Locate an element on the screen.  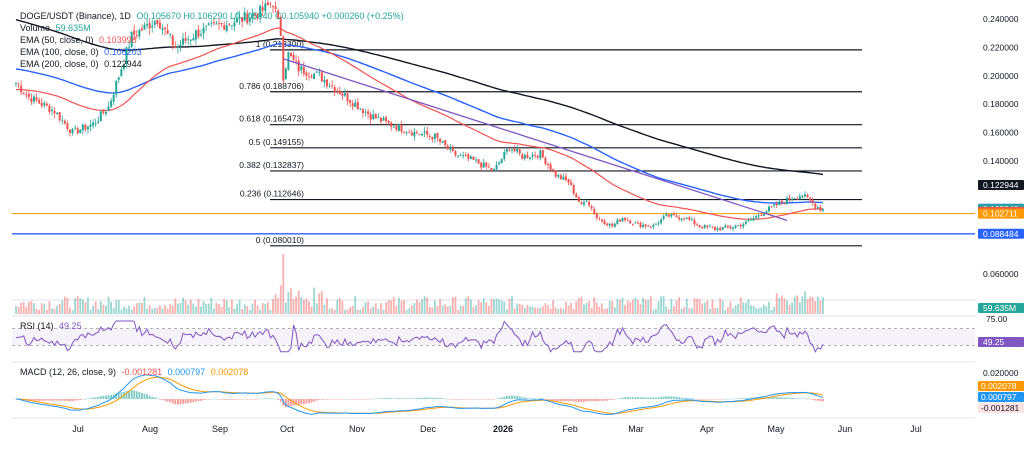
legend-volume: Volume 59.635M is located at coordinates (55, 28).